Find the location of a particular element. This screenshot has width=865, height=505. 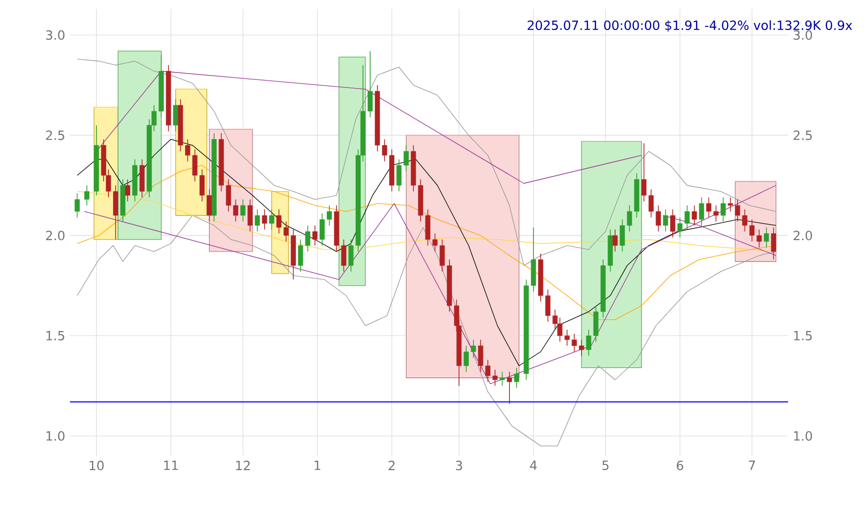

y-tick-label: 1.5 is located at coordinates (55, 335).